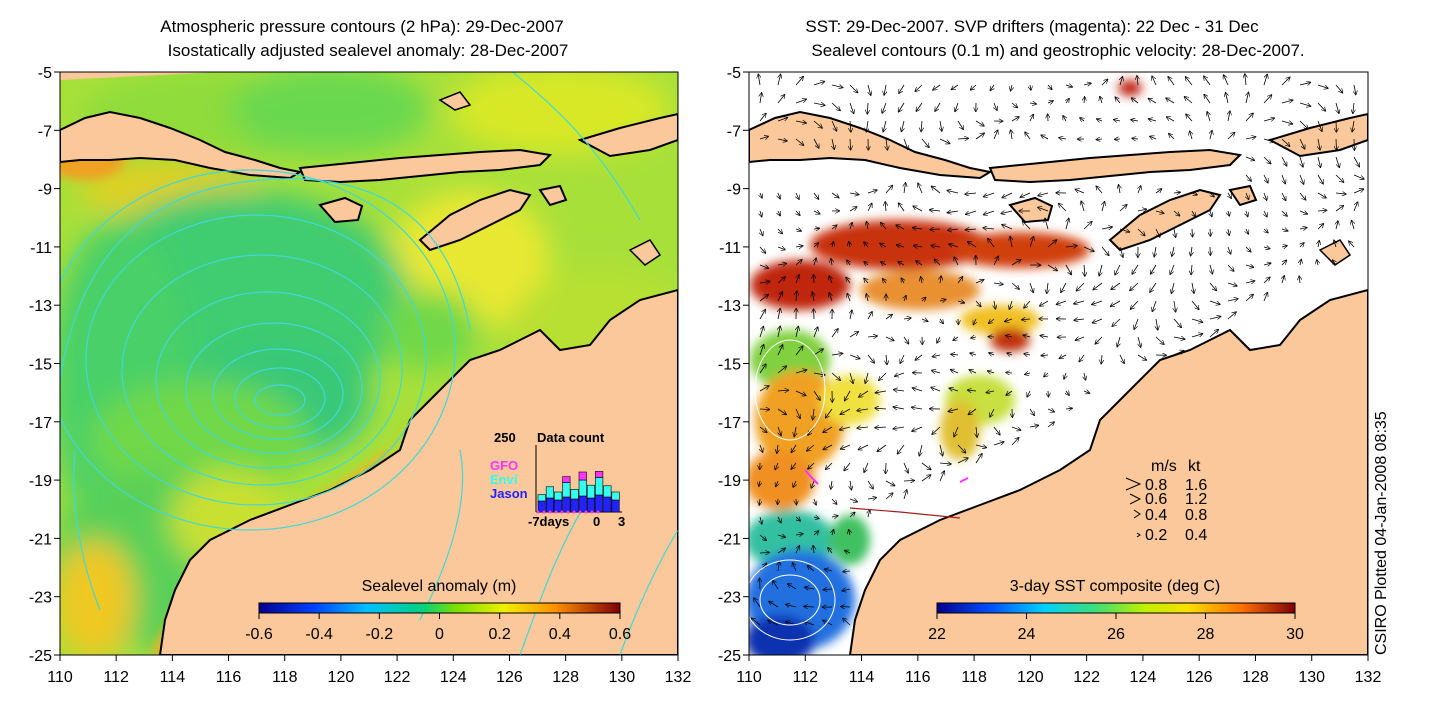  What do you see at coordinates (41, 248) in the screenshot?
I see `y-tick-label: -11` at bounding box center [41, 248].